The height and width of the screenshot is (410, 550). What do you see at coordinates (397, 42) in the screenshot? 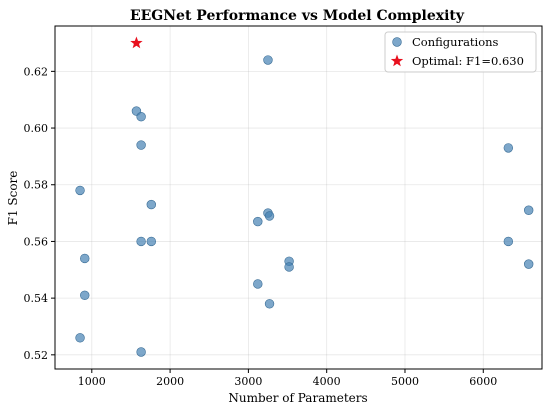
I see `legend-circle-marker` at bounding box center [397, 42].